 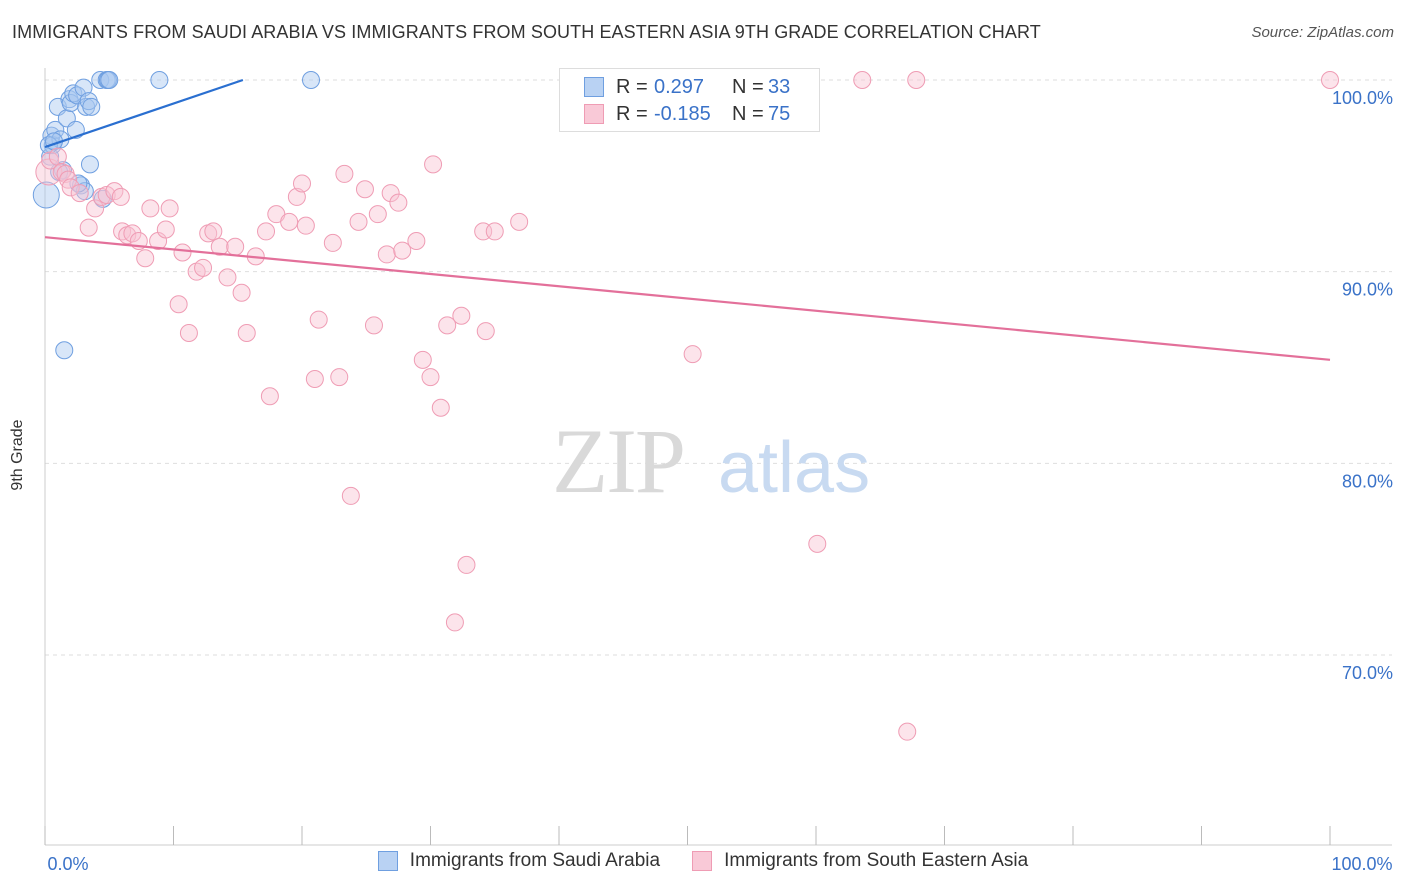 I want to click on x-tick-label-left: 0.0%, so click(x=67, y=864).